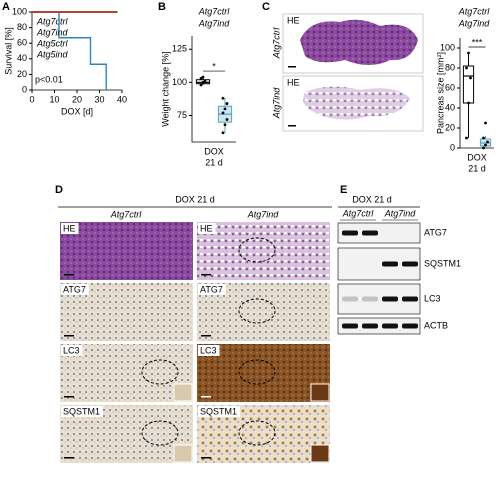  I want to click on row-label: SQSTM1, so click(81, 411).